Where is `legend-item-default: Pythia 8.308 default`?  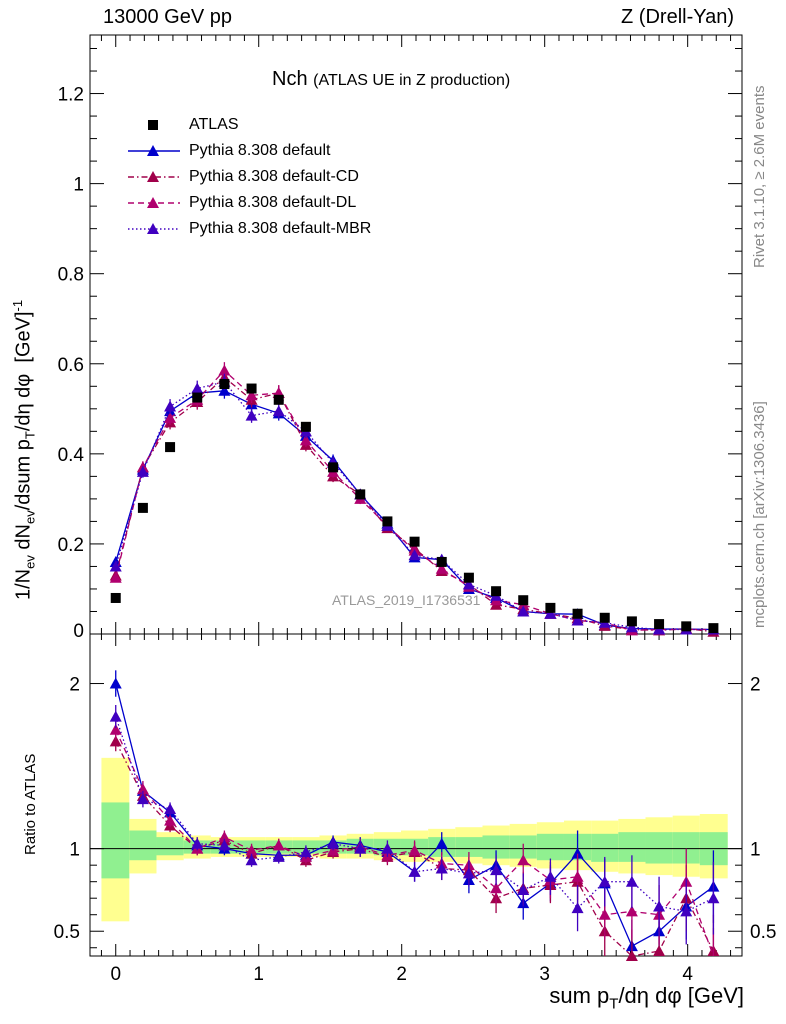
legend-item-default: Pythia 8.308 default is located at coordinates (248, 151).